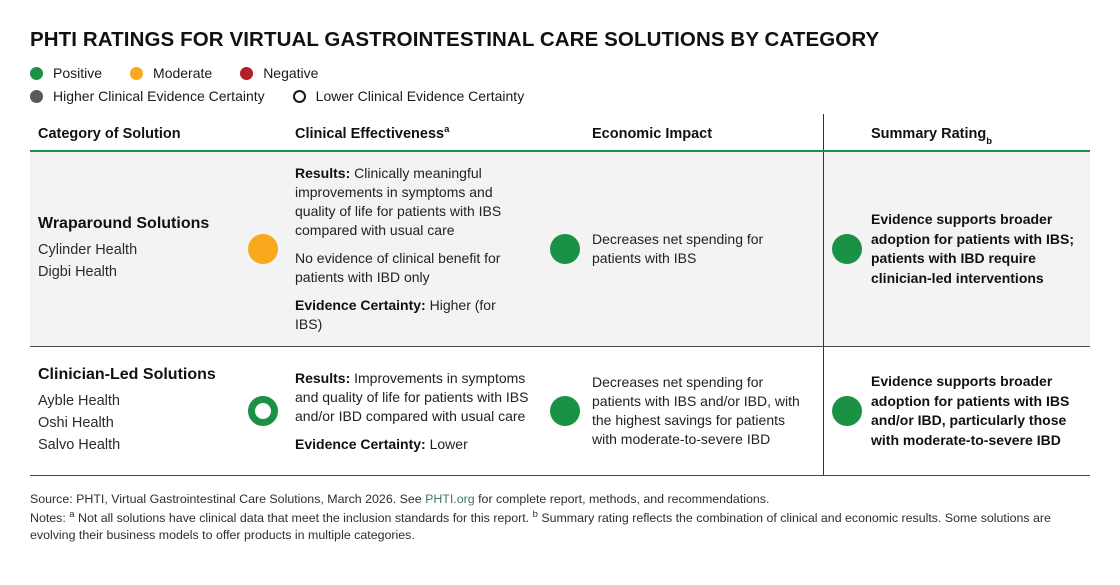 The height and width of the screenshot is (585, 1120). I want to click on column-header-summary: Summary Rating b, so click(956, 132).